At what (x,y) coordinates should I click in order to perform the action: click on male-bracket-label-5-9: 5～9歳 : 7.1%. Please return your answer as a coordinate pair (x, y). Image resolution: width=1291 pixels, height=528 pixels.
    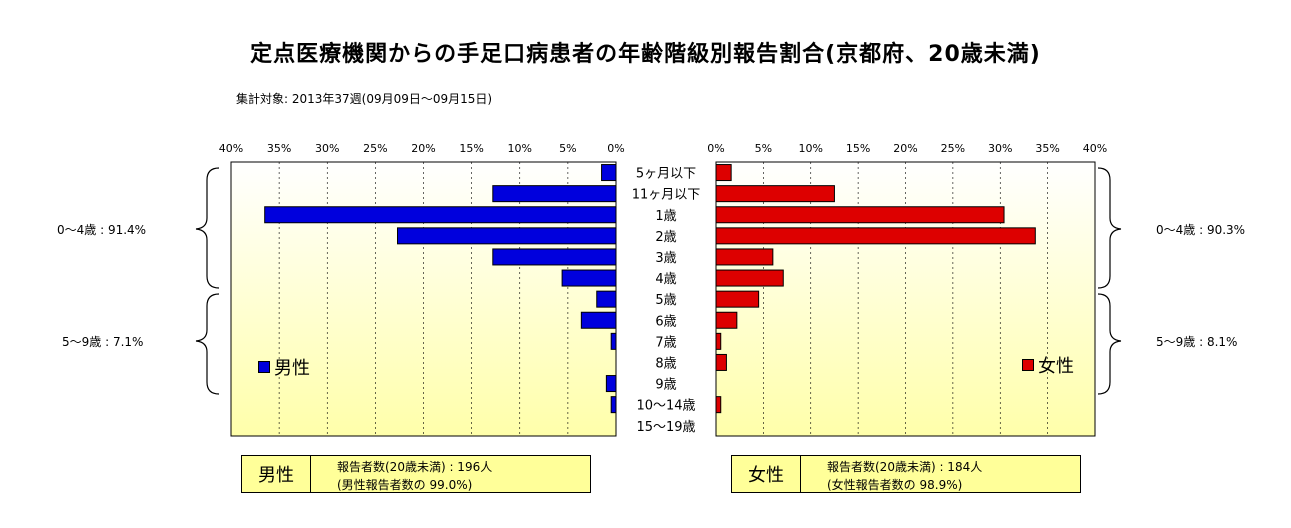
    Looking at the image, I should click on (103, 342).